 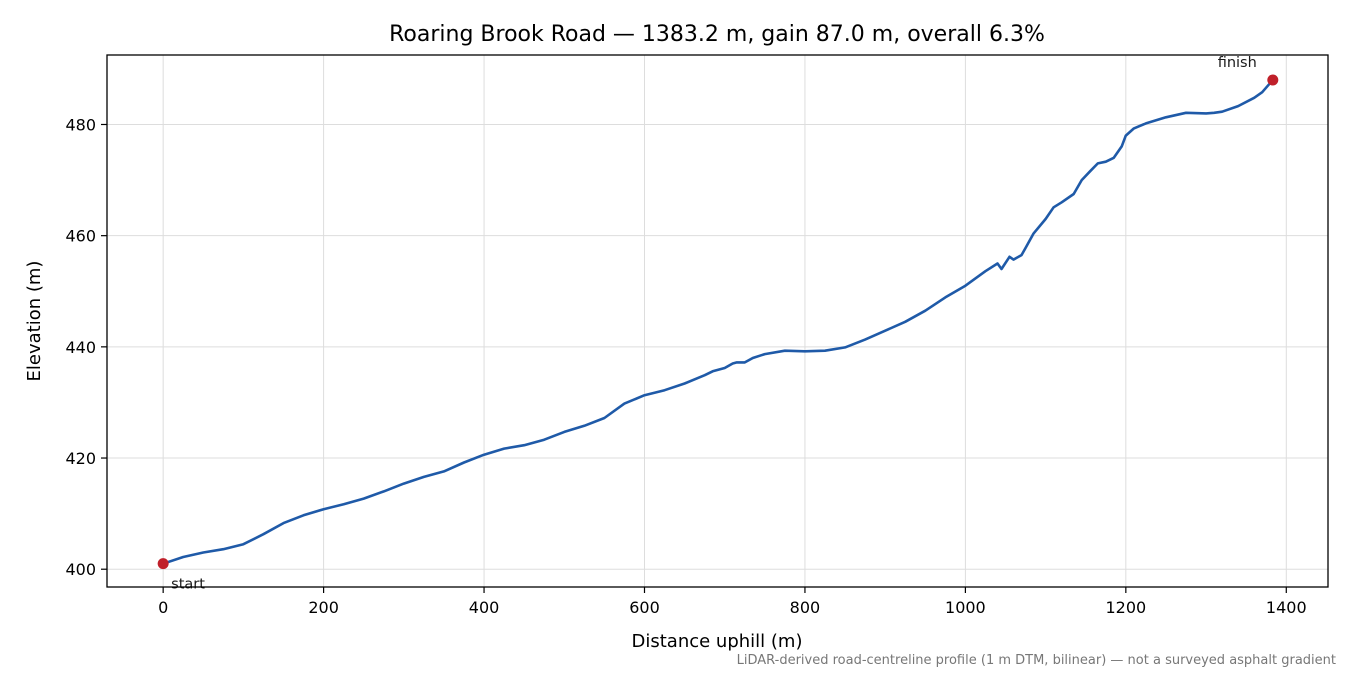 I want to click on start-marker, so click(x=163, y=564).